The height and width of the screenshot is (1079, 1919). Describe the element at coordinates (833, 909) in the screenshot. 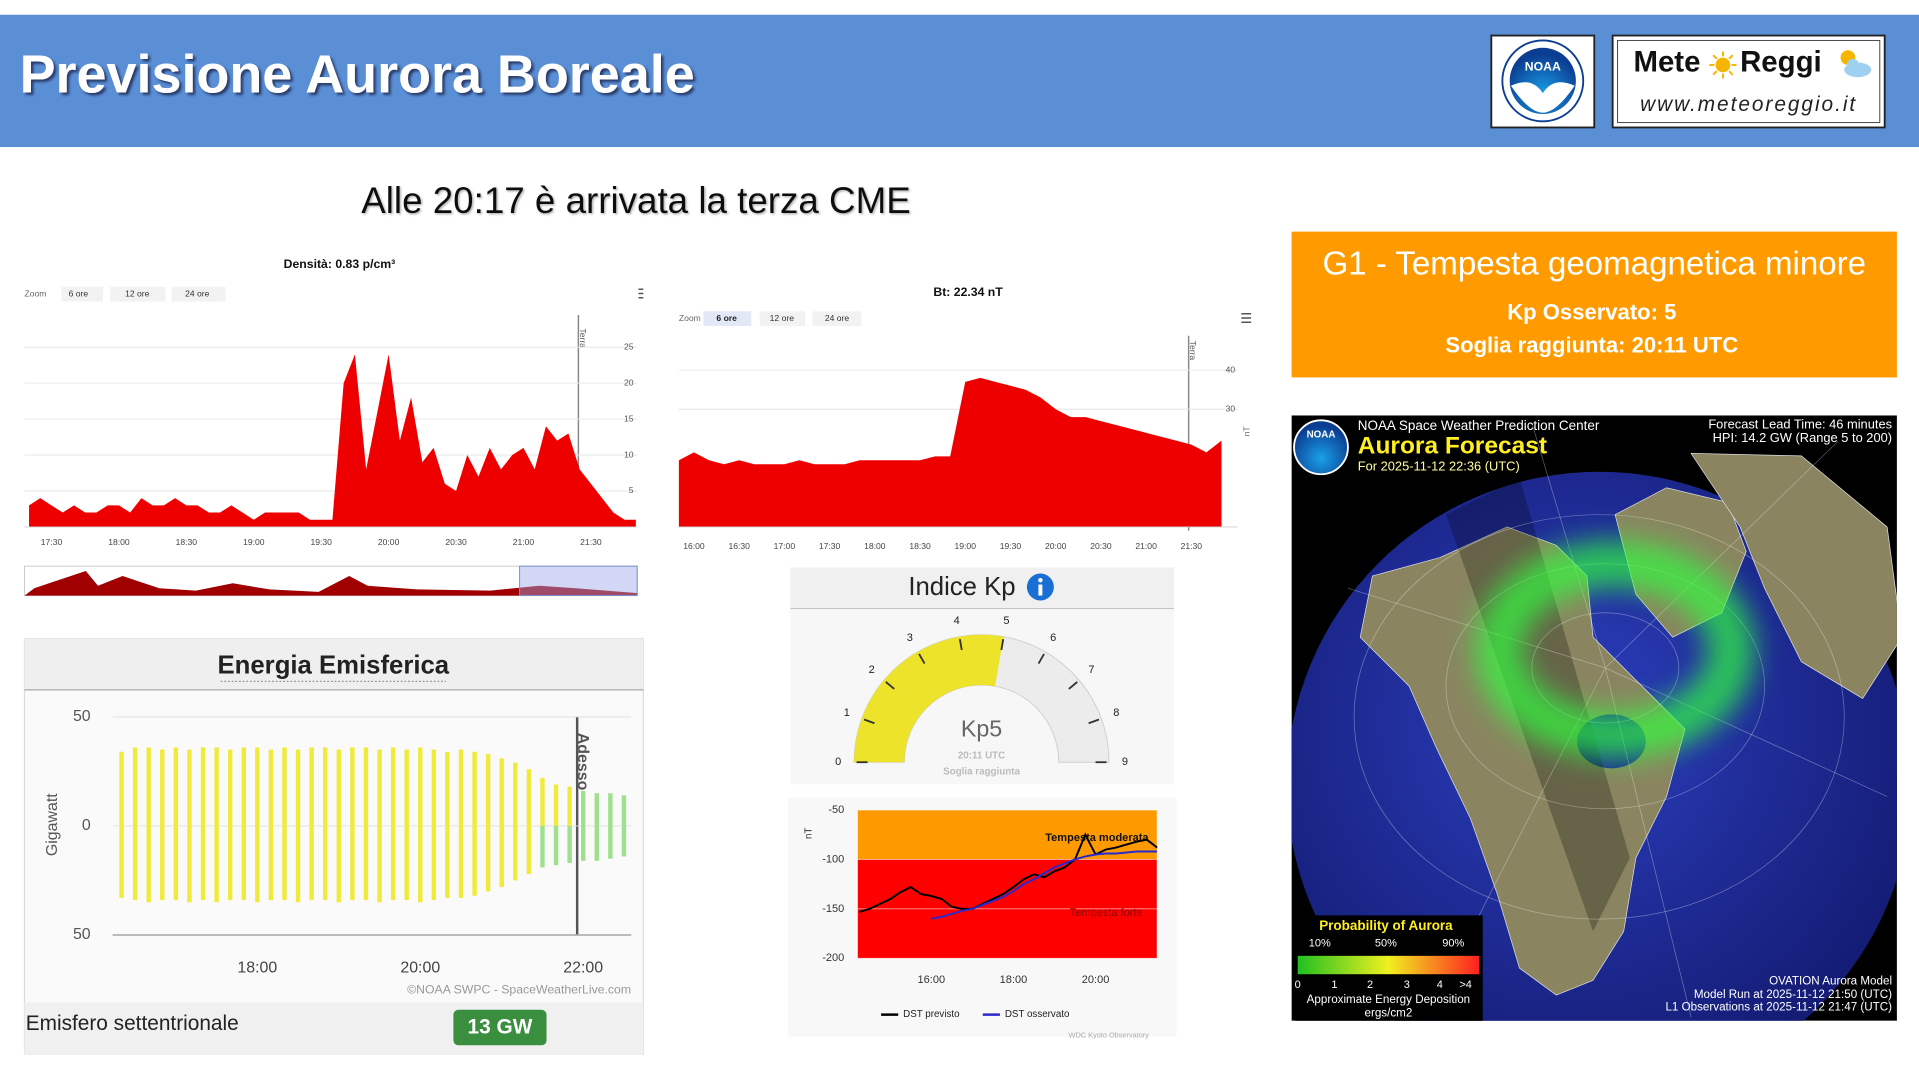

I see `y-tick-label: -150` at that location.